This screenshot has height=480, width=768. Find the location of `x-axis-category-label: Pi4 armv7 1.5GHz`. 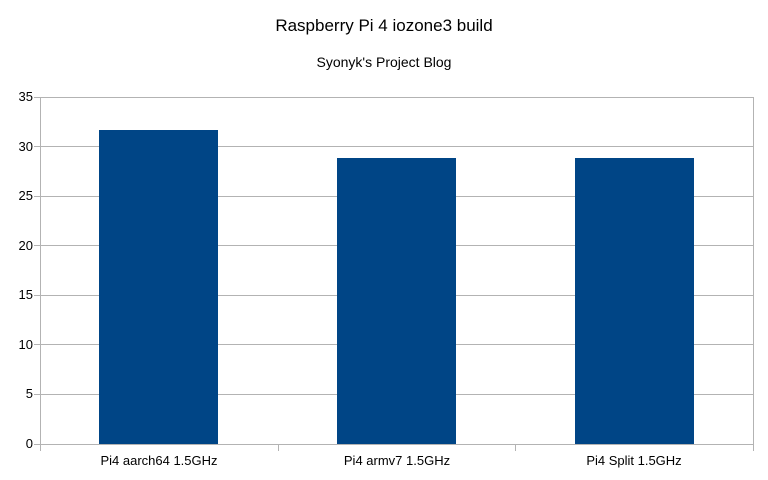

x-axis-category-label: Pi4 armv7 1.5GHz is located at coordinates (397, 460).